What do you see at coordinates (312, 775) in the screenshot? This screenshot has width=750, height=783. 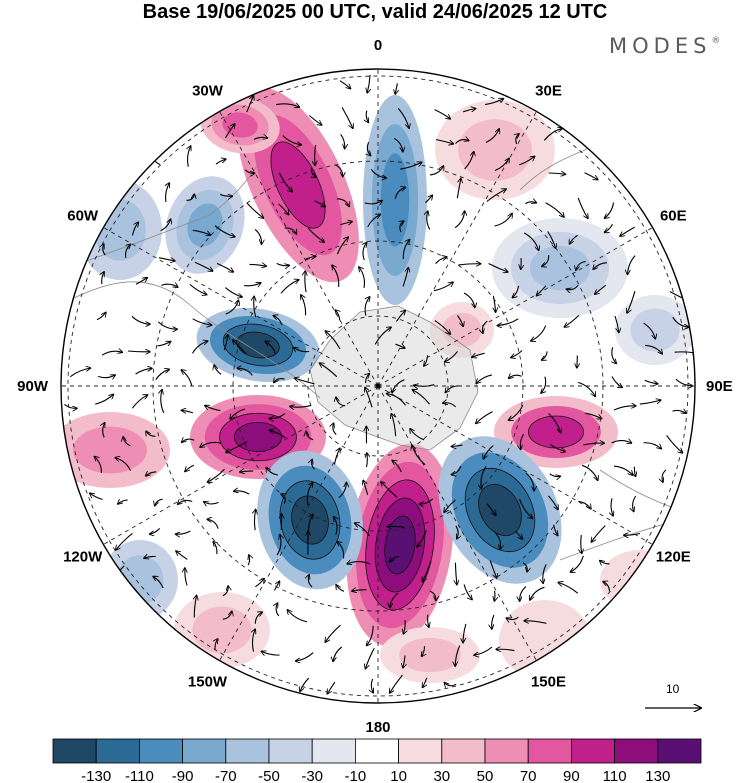 I see `colorbar-tick-label: -30` at bounding box center [312, 775].